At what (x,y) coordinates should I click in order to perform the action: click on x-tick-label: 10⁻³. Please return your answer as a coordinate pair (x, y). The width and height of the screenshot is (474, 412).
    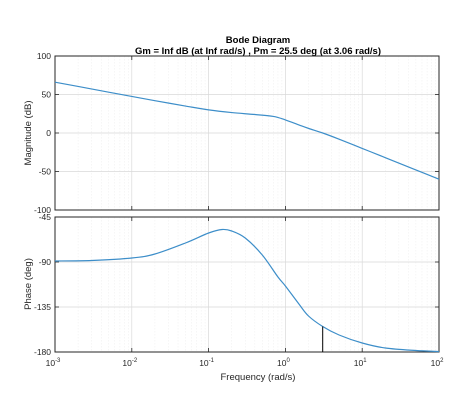
    Looking at the image, I should click on (53, 363).